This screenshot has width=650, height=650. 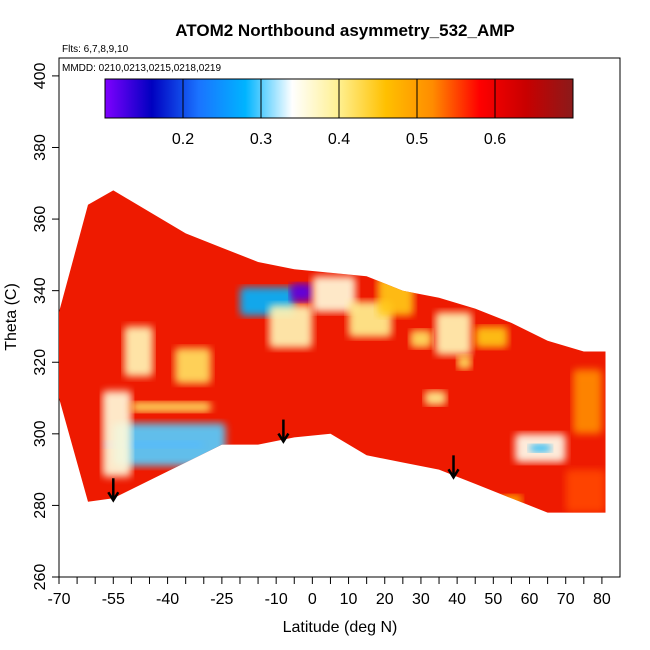 I want to click on x-tick-label: 30, so click(x=421, y=599).